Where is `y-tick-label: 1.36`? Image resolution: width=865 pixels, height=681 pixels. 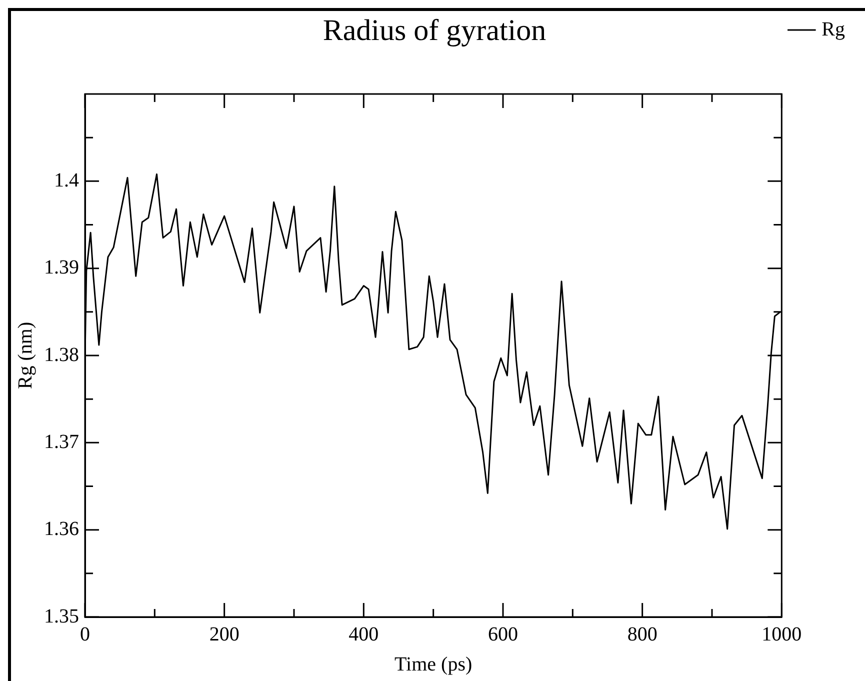
y-tick-label: 1.36 is located at coordinates (61, 529).